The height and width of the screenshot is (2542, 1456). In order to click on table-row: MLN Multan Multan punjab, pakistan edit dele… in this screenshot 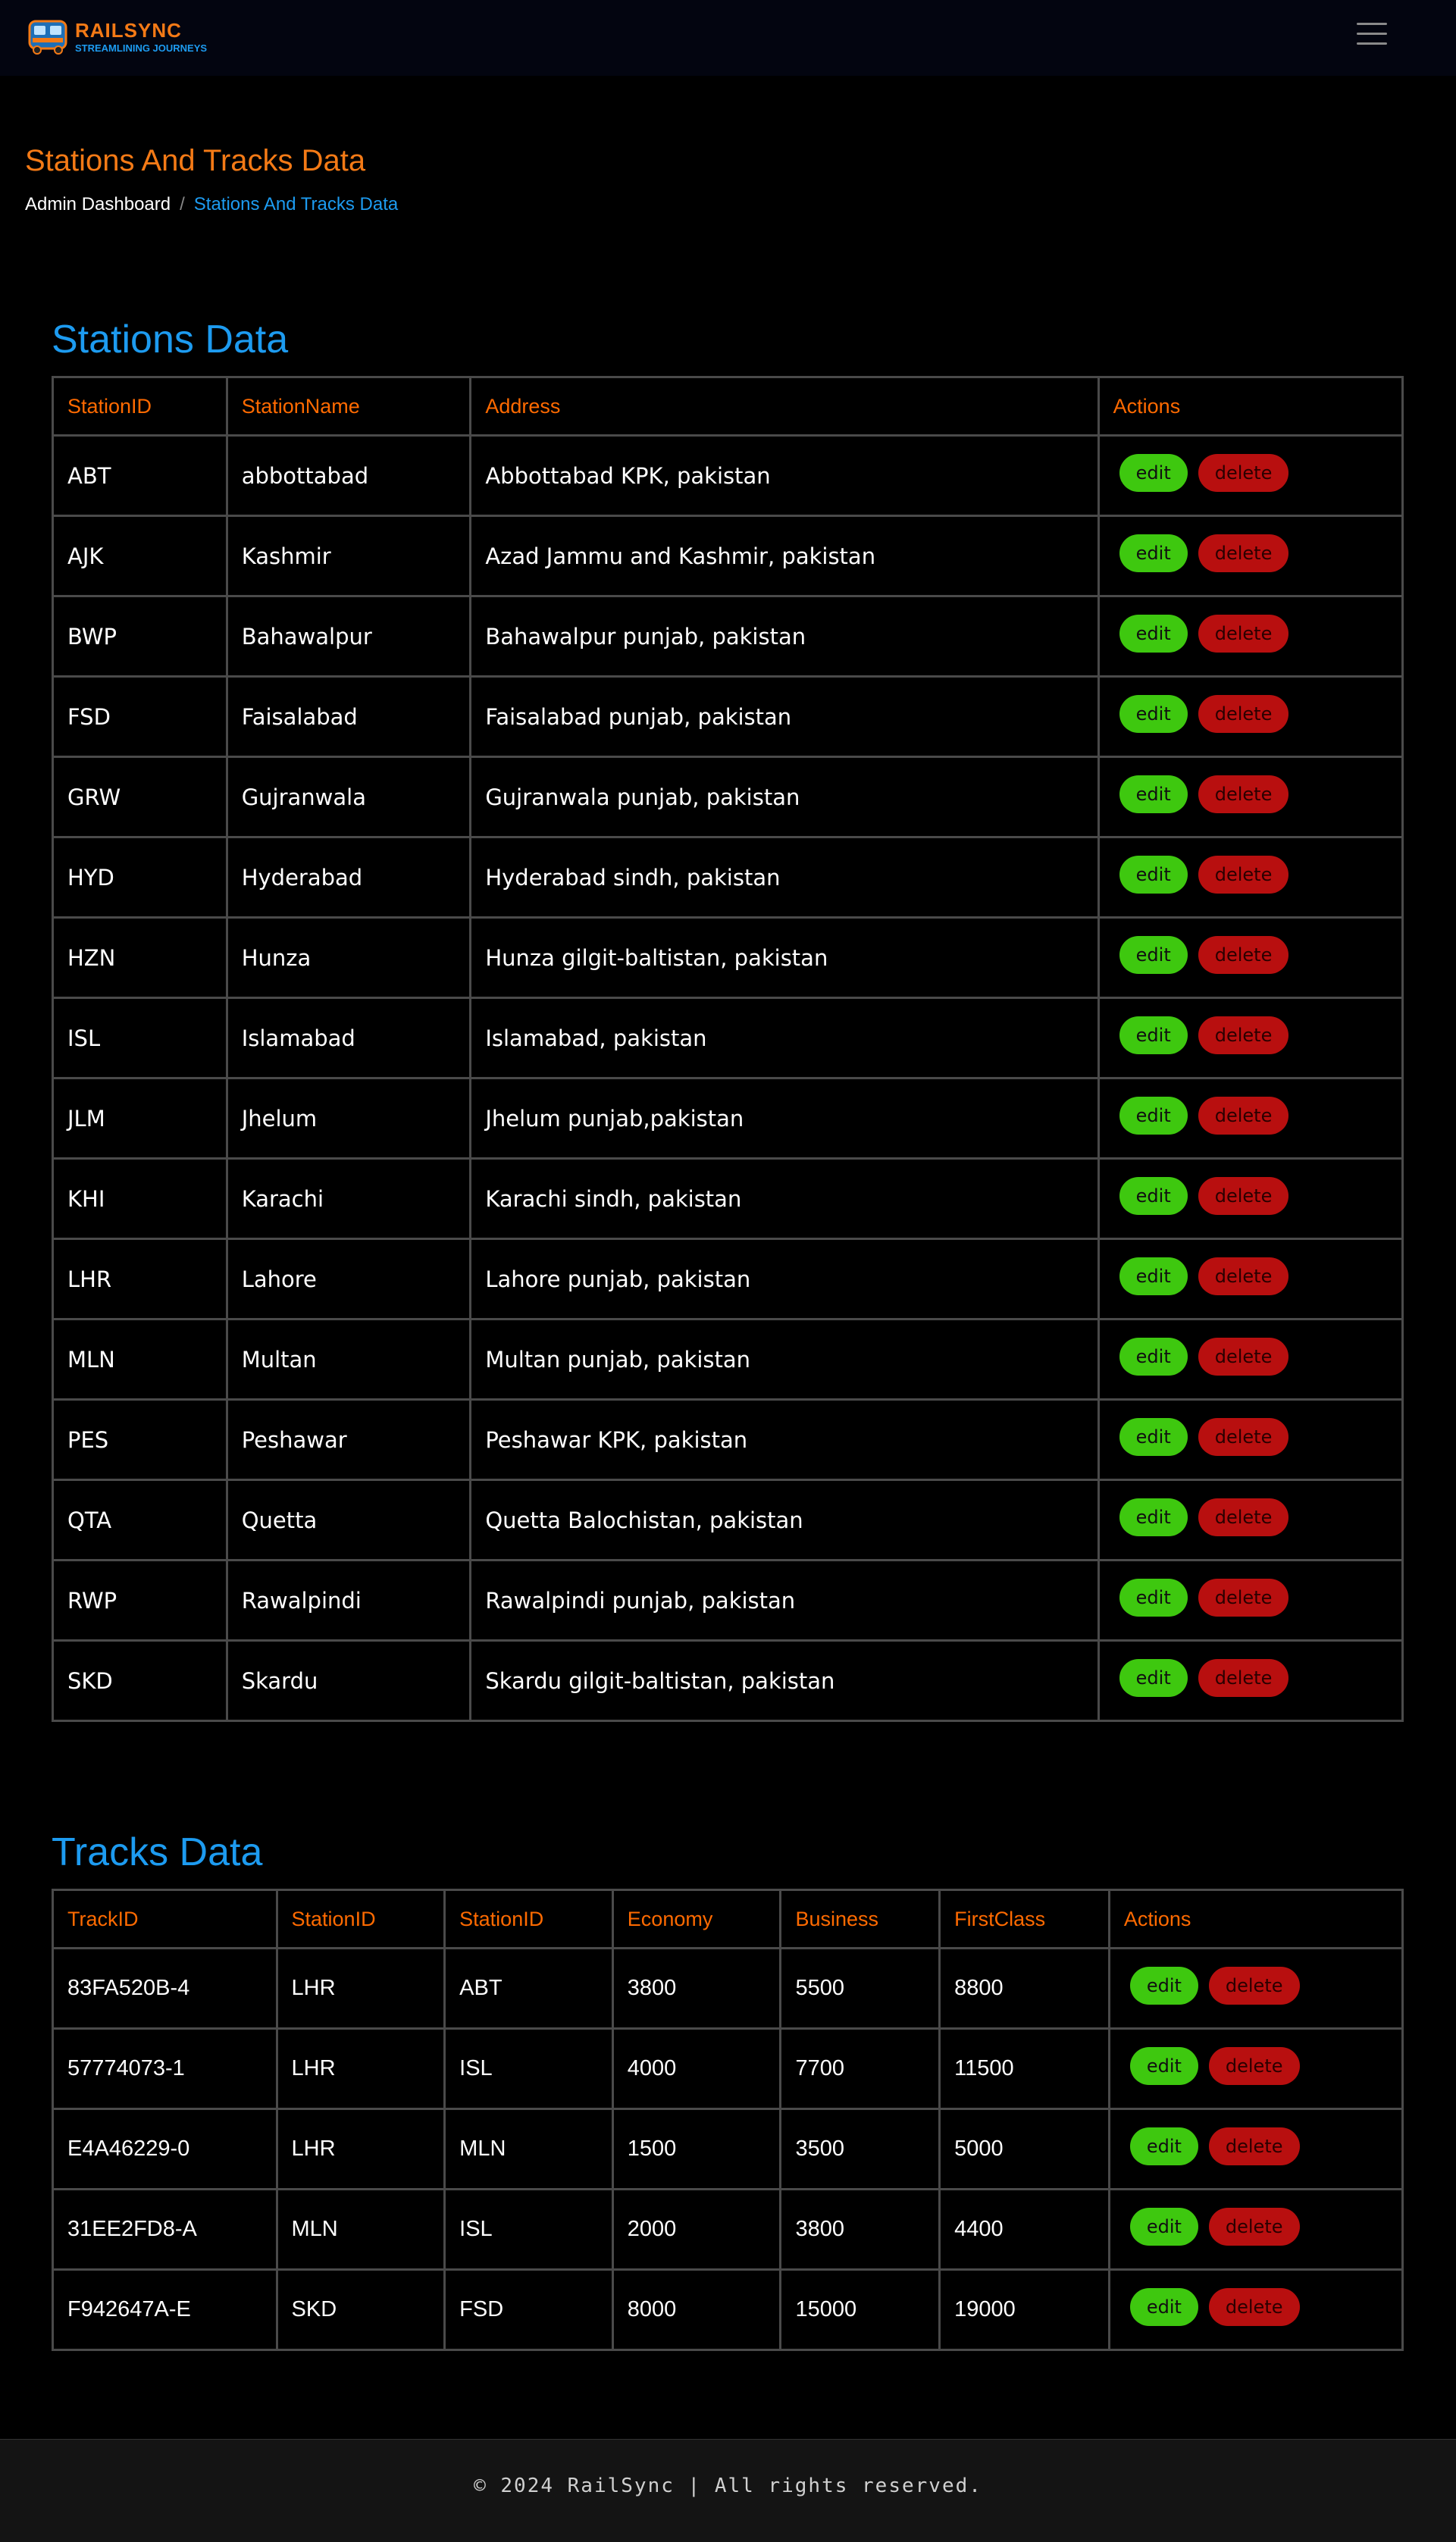, I will do `click(728, 1359)`.